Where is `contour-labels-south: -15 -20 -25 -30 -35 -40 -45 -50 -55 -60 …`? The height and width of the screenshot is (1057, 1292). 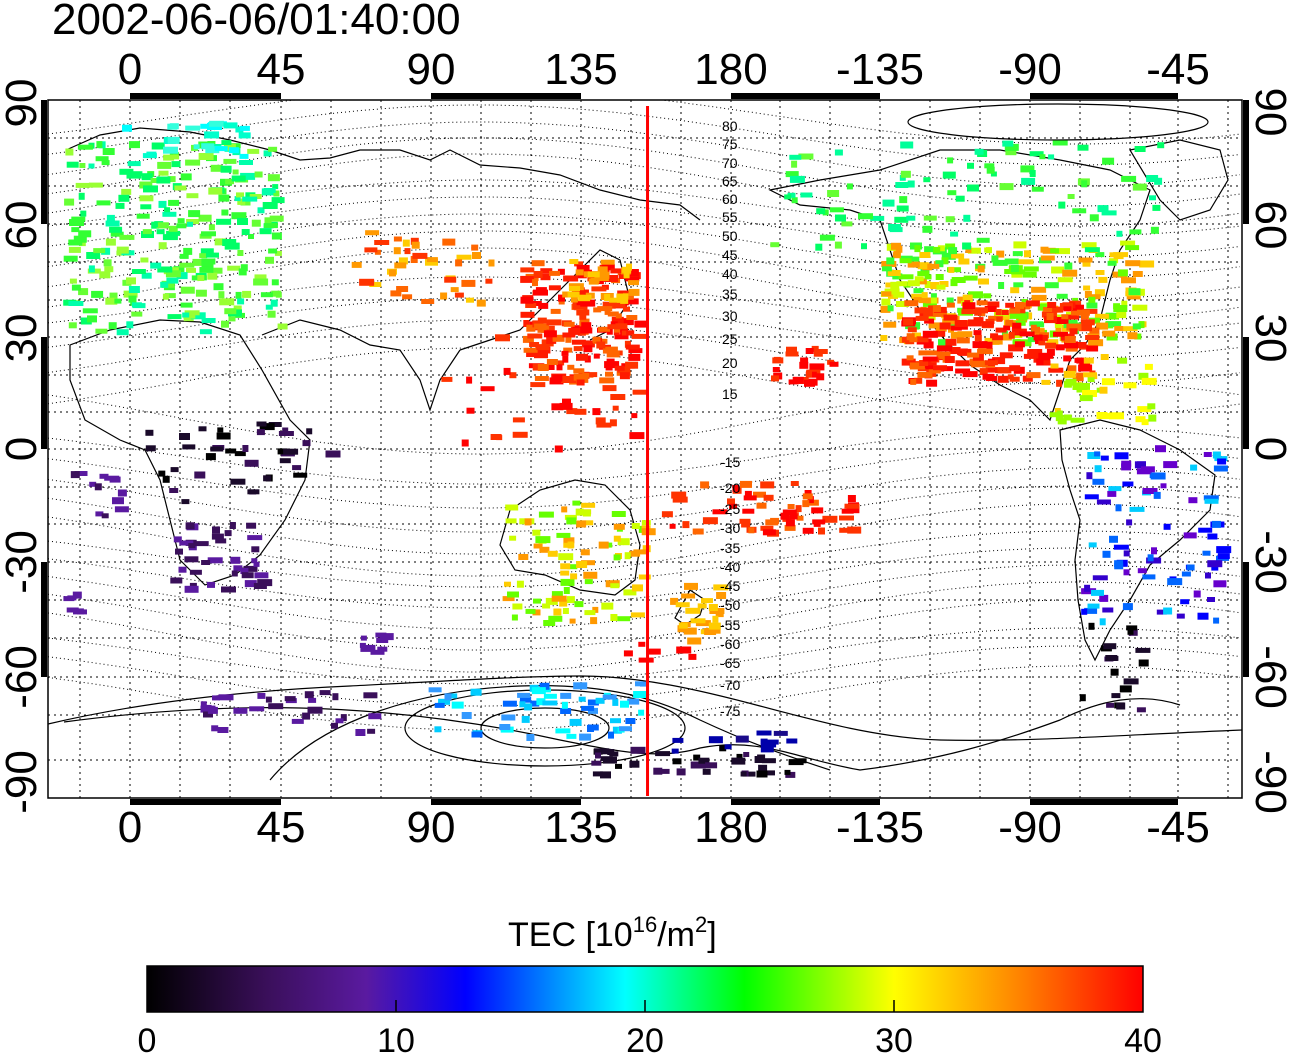 contour-labels-south: -15 -20 -25 -30 -35 -40 -45 -50 -55 -60 … is located at coordinates (730, 586).